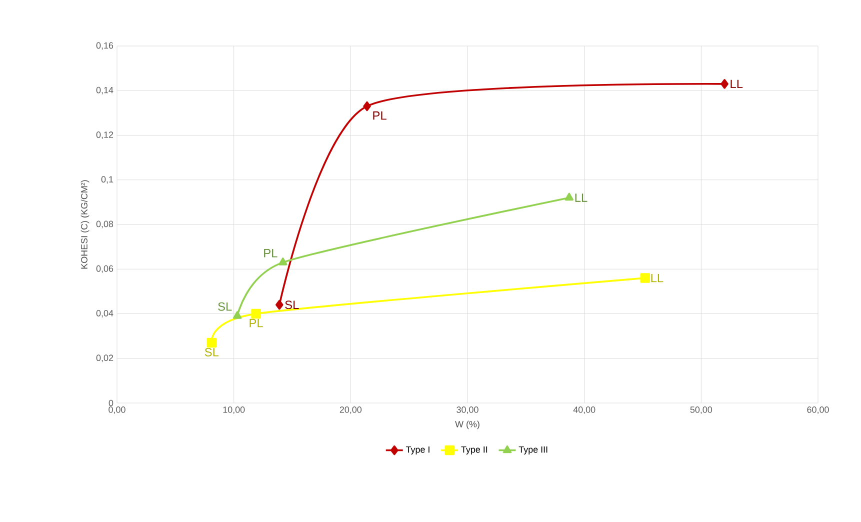  I want to click on y-tick-label: 0,02, so click(105, 358).